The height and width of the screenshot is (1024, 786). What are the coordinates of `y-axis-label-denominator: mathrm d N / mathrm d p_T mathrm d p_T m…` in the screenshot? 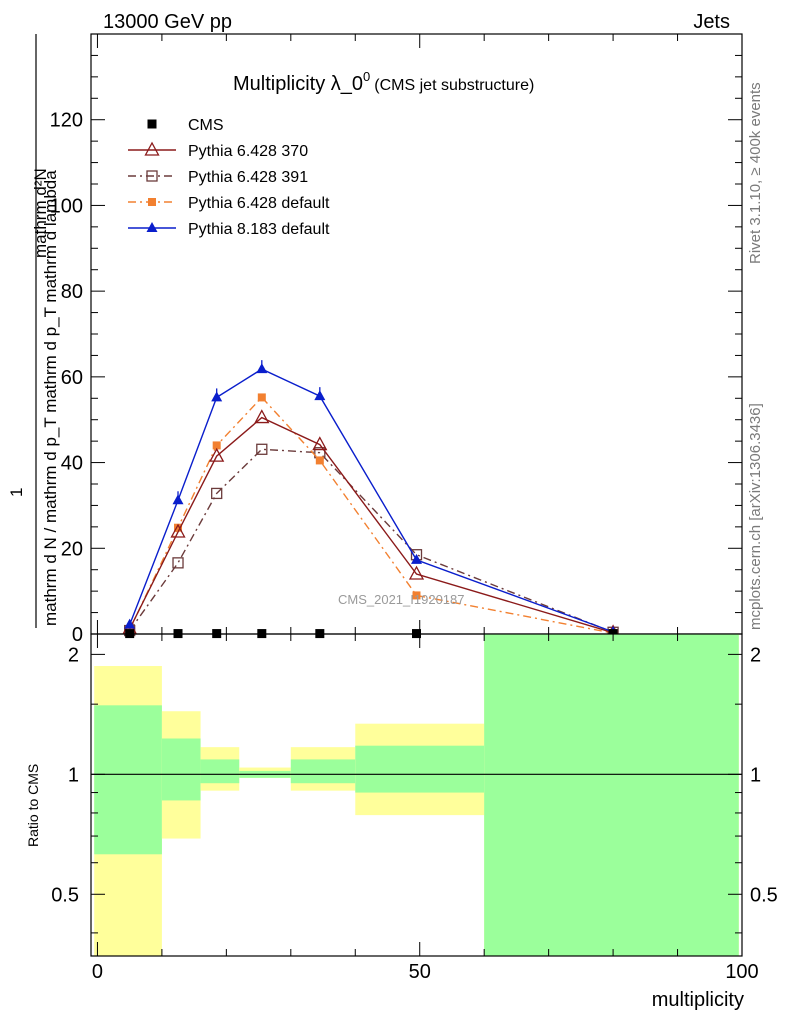 It's located at (50, 398).